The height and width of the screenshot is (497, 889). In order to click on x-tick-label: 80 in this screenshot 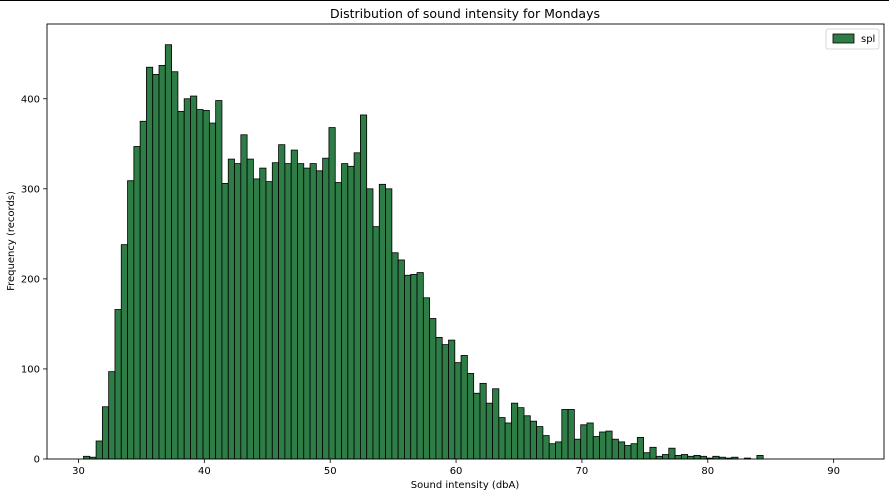, I will do `click(707, 471)`.